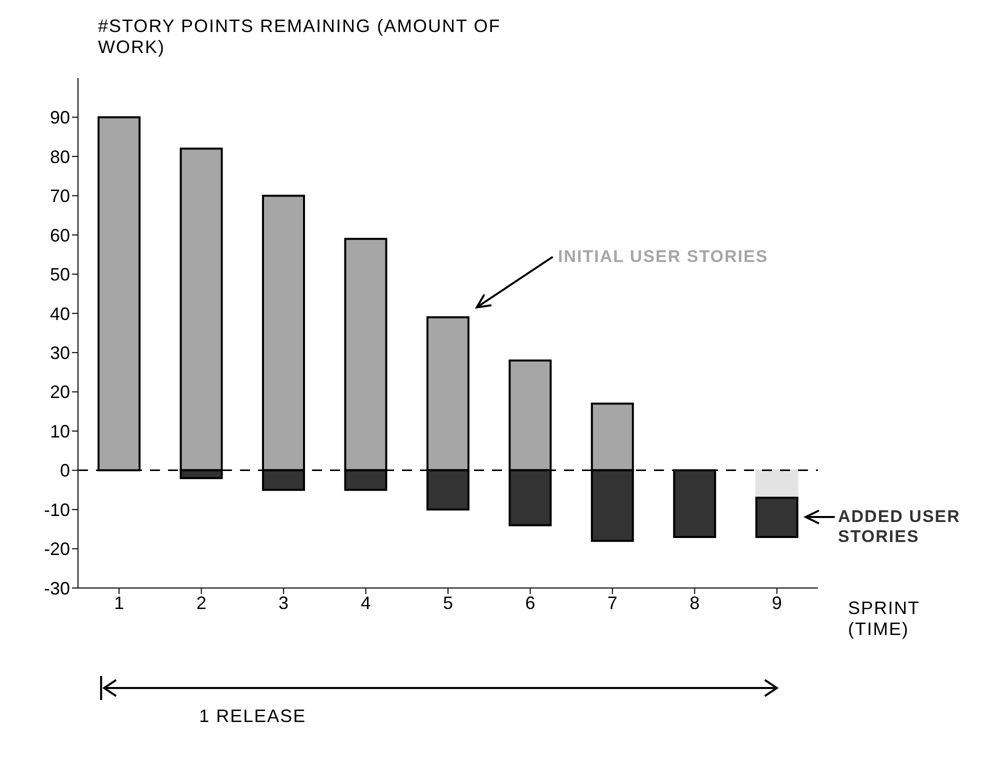 The height and width of the screenshot is (781, 1000). What do you see at coordinates (530, 602) in the screenshot?
I see `x-tick-label: 6` at bounding box center [530, 602].